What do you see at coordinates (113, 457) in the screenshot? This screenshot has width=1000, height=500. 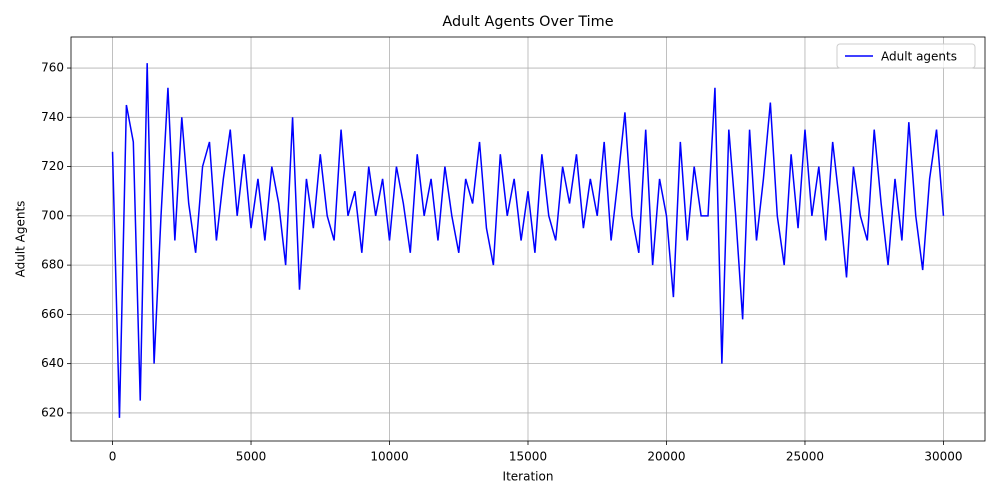 I see `x-tick-label: 0` at bounding box center [113, 457].